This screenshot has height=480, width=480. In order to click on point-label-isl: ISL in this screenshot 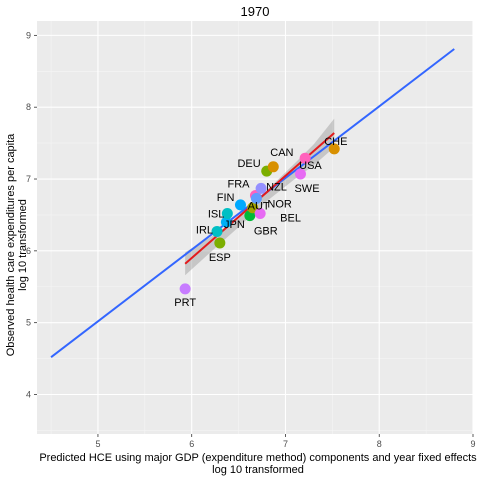, I will do `click(216, 214)`.